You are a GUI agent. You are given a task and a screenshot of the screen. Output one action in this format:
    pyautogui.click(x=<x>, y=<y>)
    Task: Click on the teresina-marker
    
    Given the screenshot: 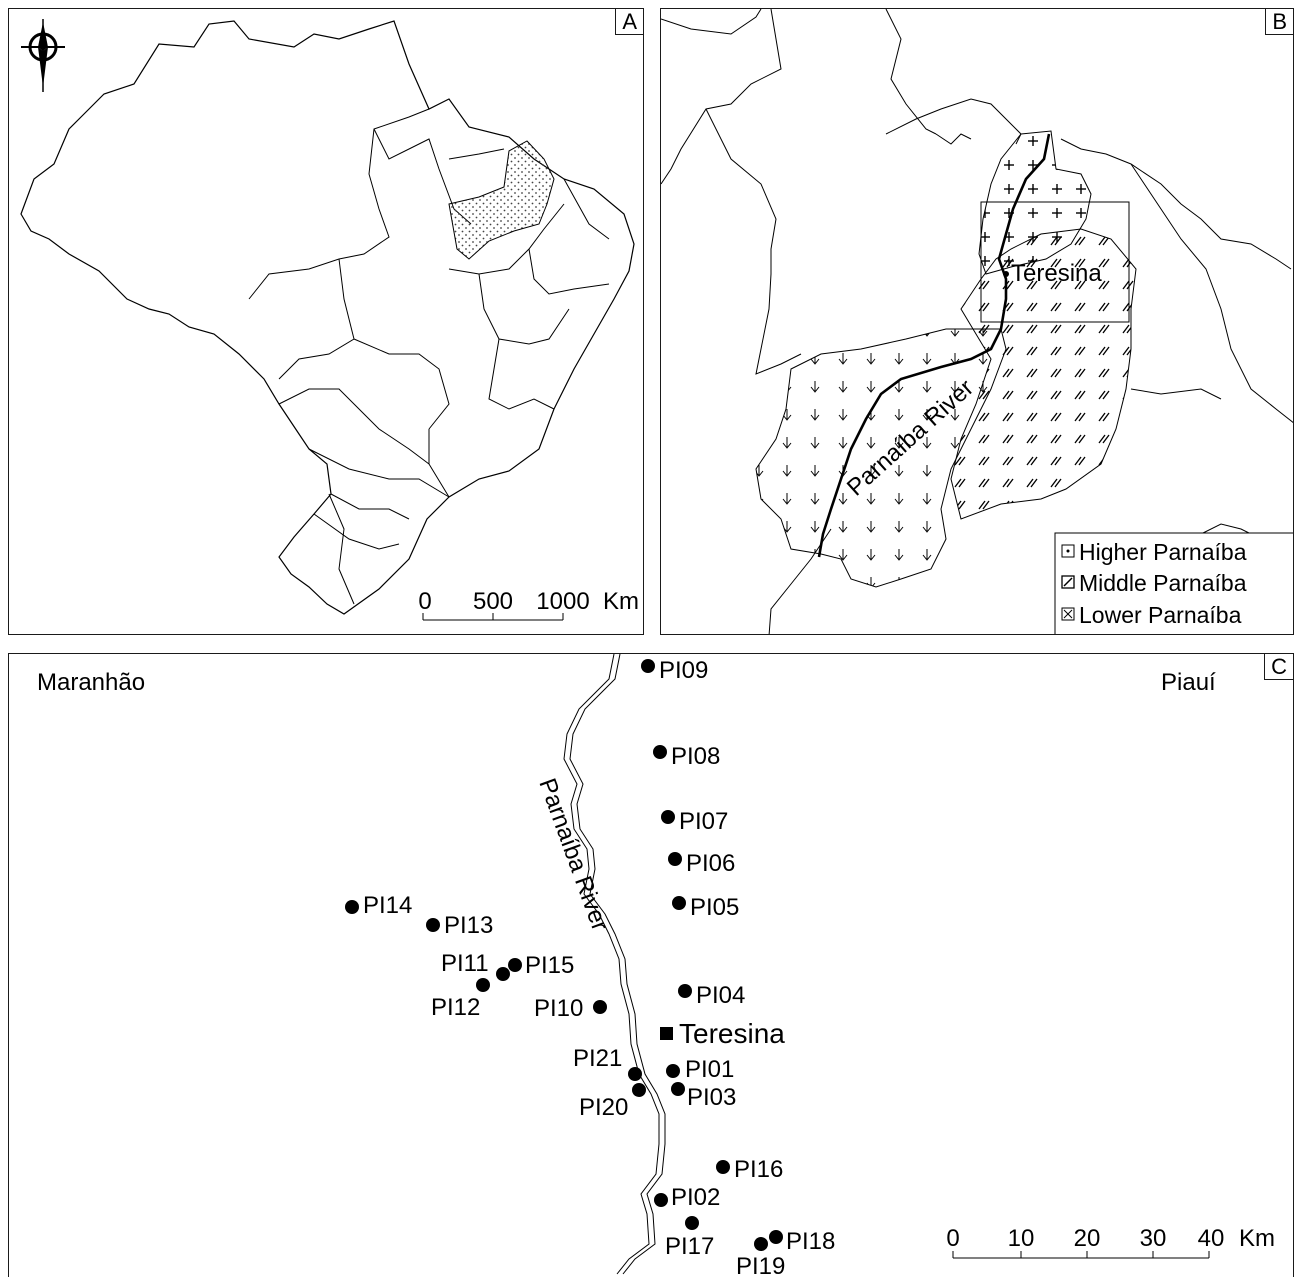 What is the action you would take?
    pyautogui.click(x=666, y=1033)
    